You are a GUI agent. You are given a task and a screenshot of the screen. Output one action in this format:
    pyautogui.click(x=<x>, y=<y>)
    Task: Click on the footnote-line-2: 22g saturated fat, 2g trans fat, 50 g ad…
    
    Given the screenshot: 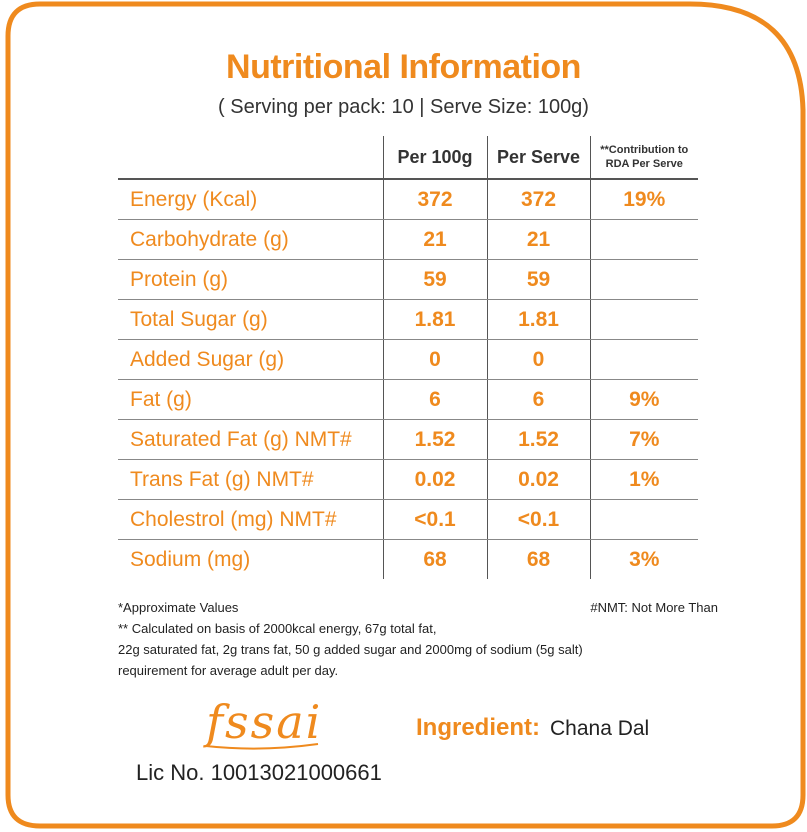 What is the action you would take?
    pyautogui.click(x=350, y=649)
    